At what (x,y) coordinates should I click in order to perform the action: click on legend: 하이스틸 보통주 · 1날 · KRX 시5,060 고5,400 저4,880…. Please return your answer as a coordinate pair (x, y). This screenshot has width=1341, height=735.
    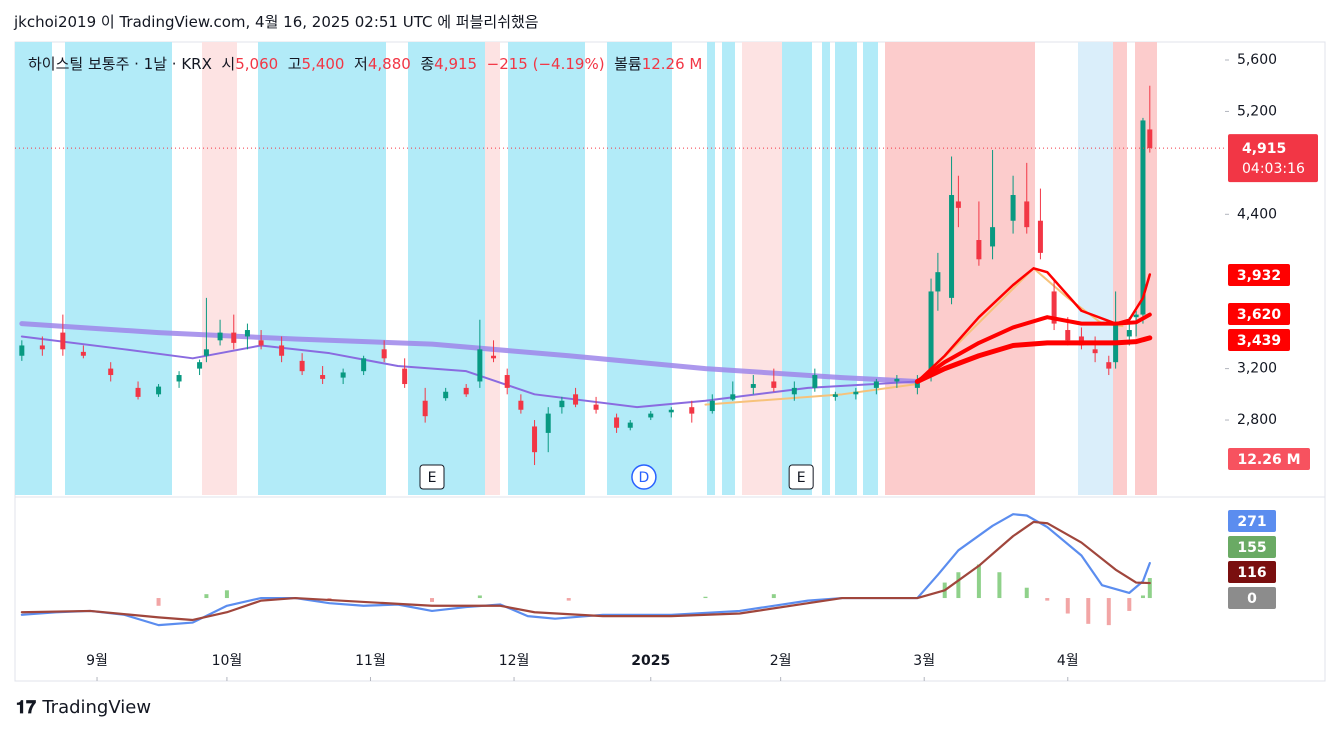
    Looking at the image, I should click on (365, 63).